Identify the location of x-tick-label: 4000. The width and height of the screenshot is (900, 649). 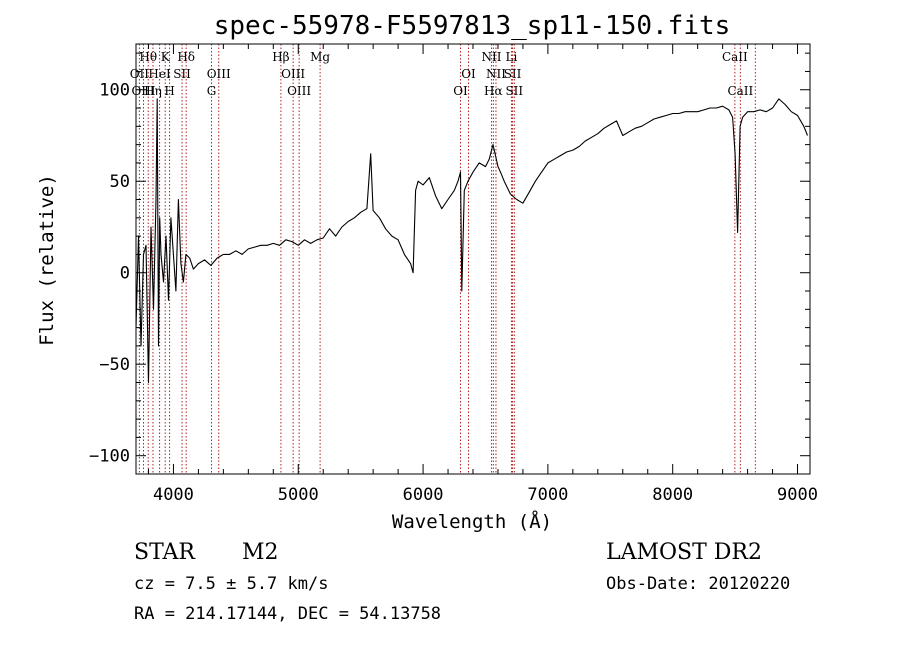
(173, 495).